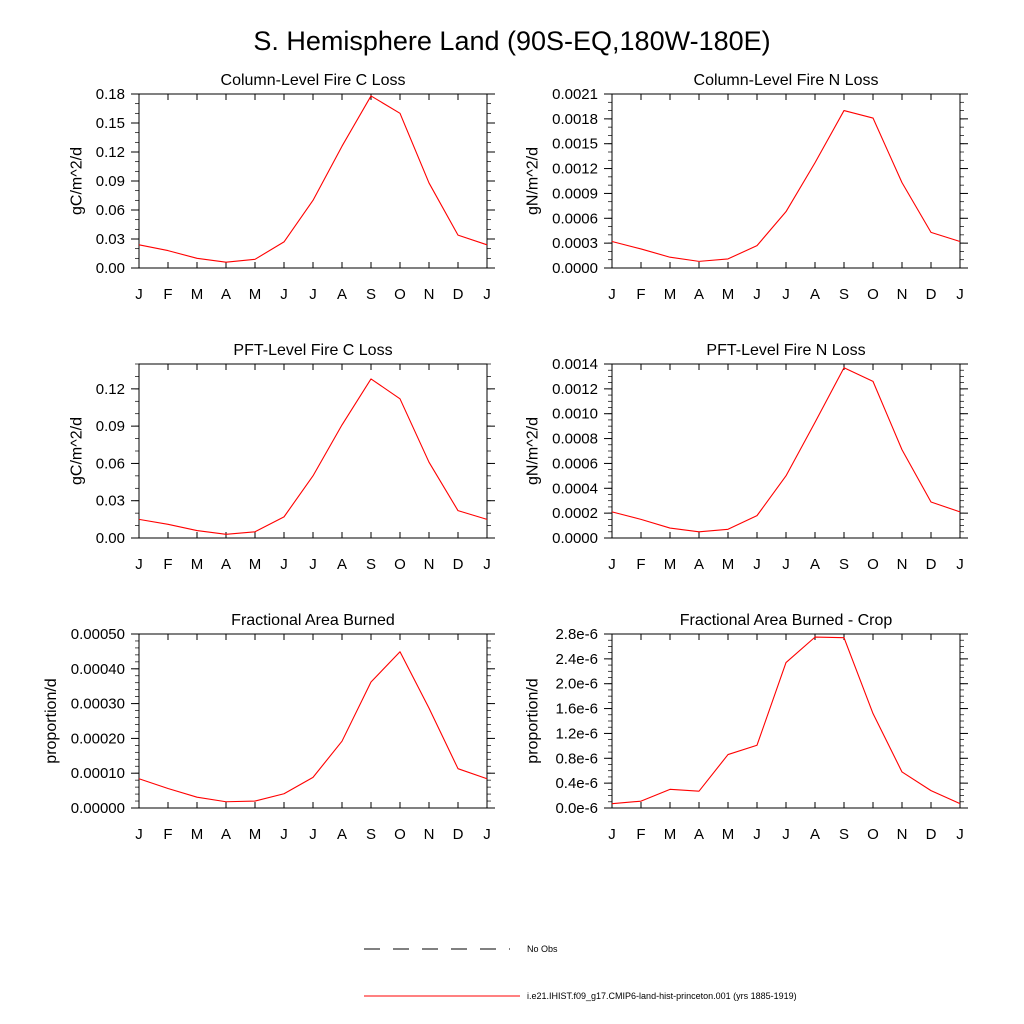 Image resolution: width=1024 pixels, height=1024 pixels. Describe the element at coordinates (98, 738) in the screenshot. I see `y-tick-label: 0.00020` at that location.